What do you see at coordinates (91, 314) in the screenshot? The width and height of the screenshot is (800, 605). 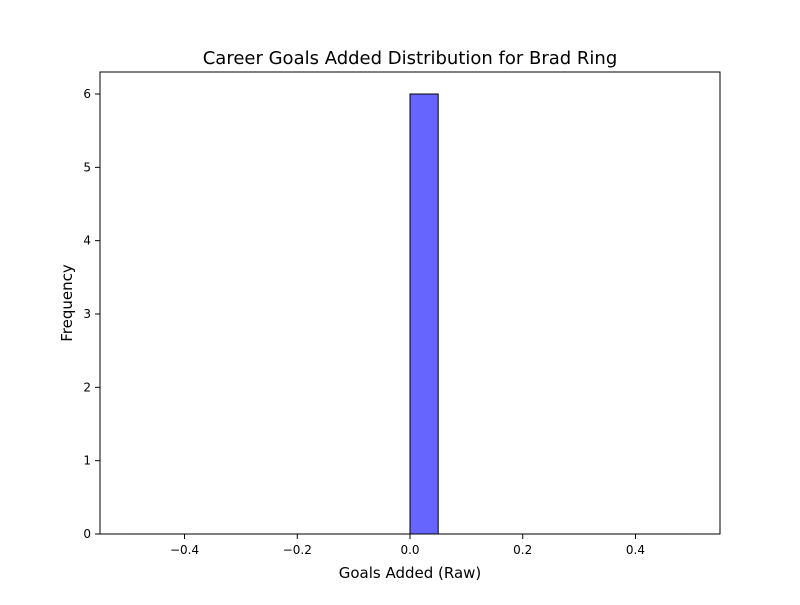 I see `y-axis: 0 1 2 3 4 5 6` at bounding box center [91, 314].